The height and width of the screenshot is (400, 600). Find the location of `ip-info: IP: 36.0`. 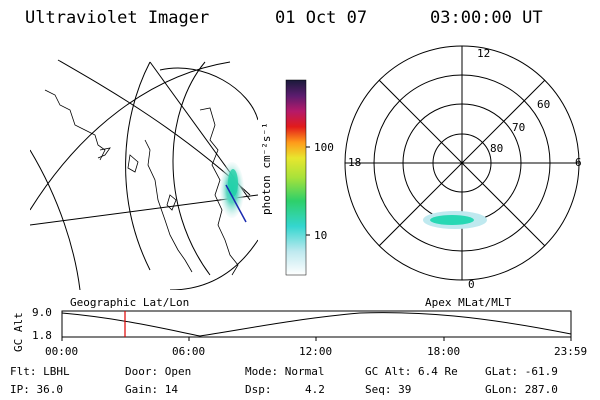

ip-info: IP: 36.0 is located at coordinates (36, 389).